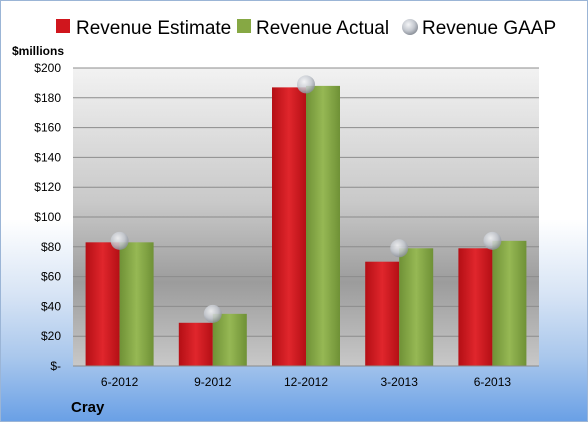  I want to click on y-tick-label: $160, so click(47, 128).